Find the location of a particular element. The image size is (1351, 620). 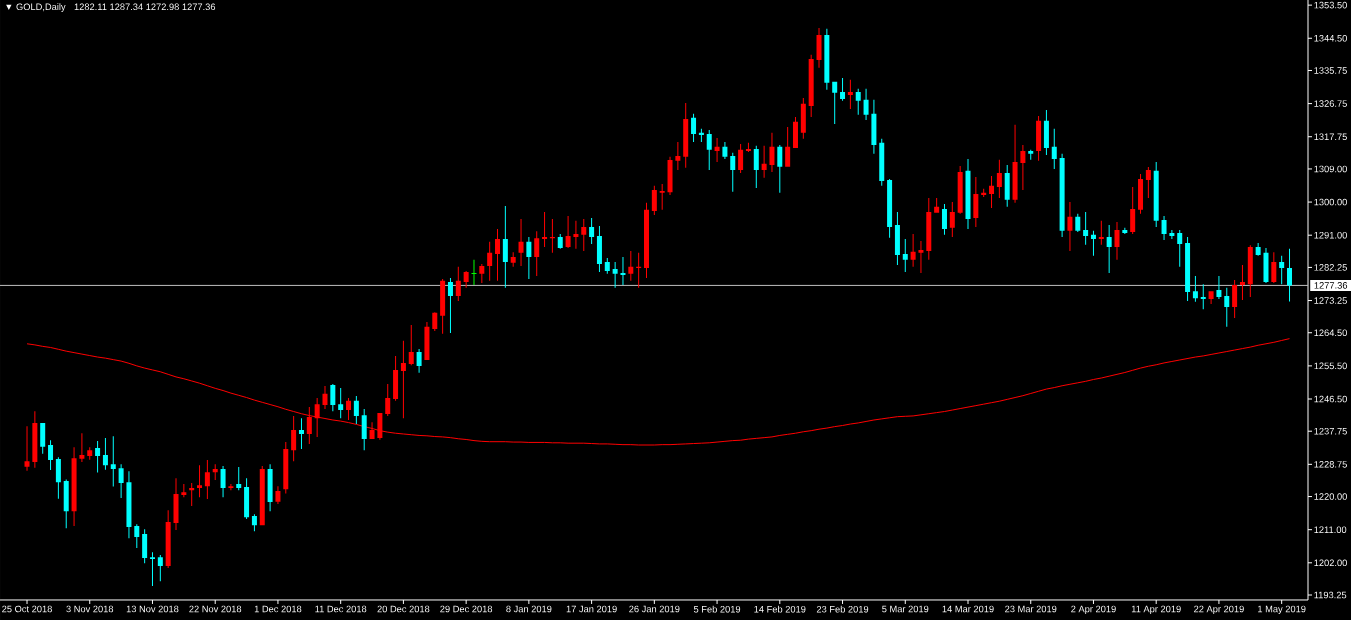

x-tick-label: 17 Jan 2019 is located at coordinates (591, 609).